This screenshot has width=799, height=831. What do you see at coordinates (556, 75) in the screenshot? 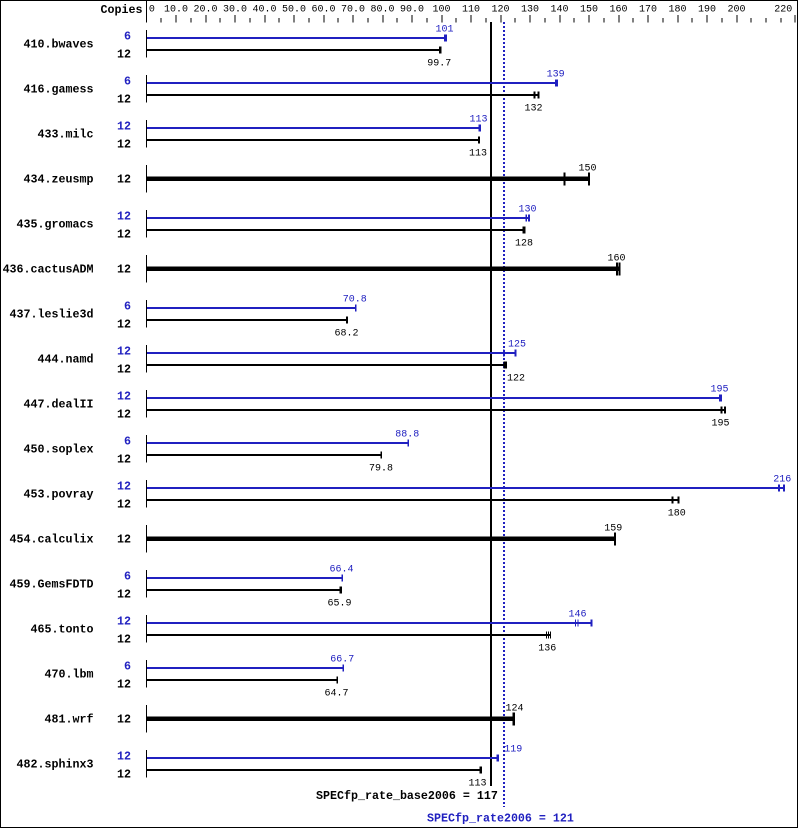
I see `svg-text: 139` at bounding box center [556, 75].